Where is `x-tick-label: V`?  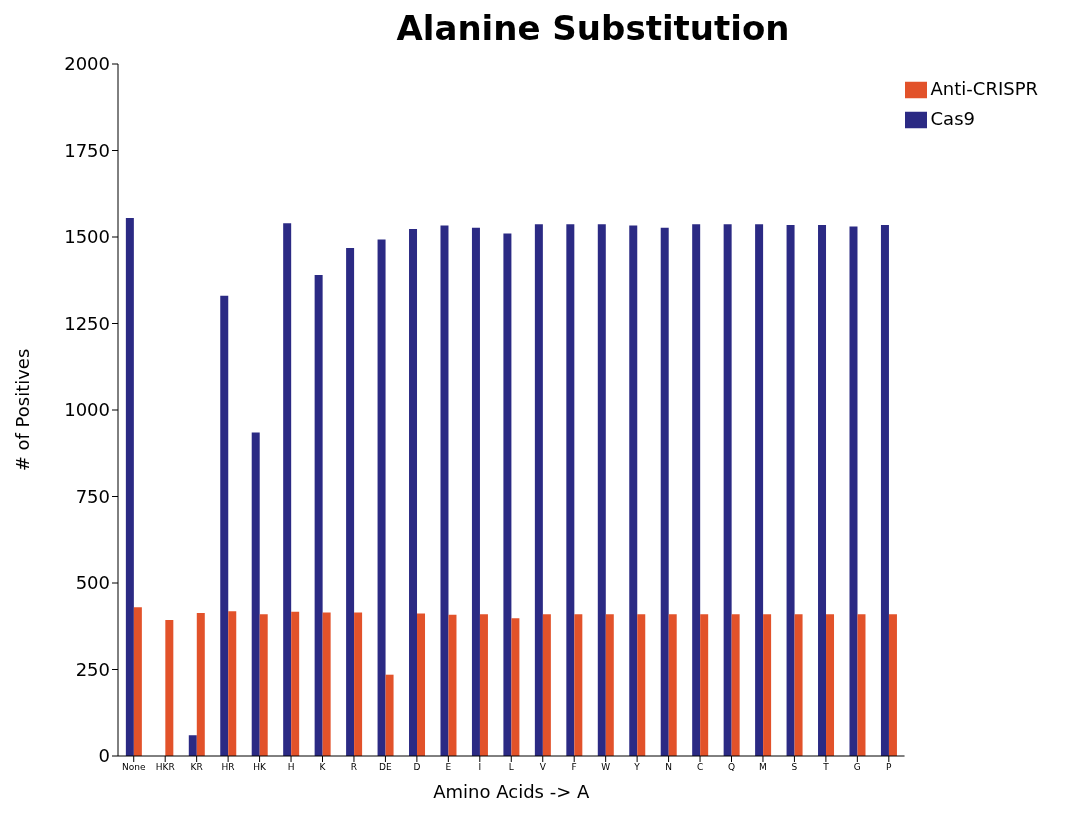
x-tick-label: V is located at coordinates (543, 767).